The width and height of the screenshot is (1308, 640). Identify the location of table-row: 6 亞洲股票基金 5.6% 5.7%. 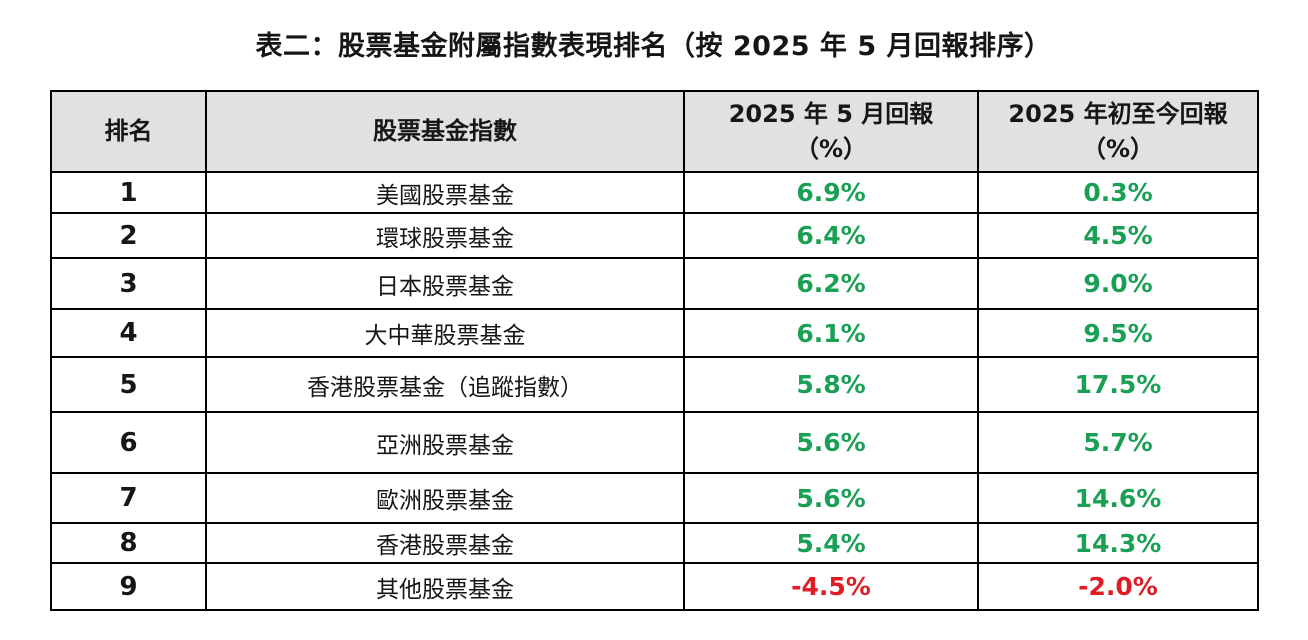
(654, 442).